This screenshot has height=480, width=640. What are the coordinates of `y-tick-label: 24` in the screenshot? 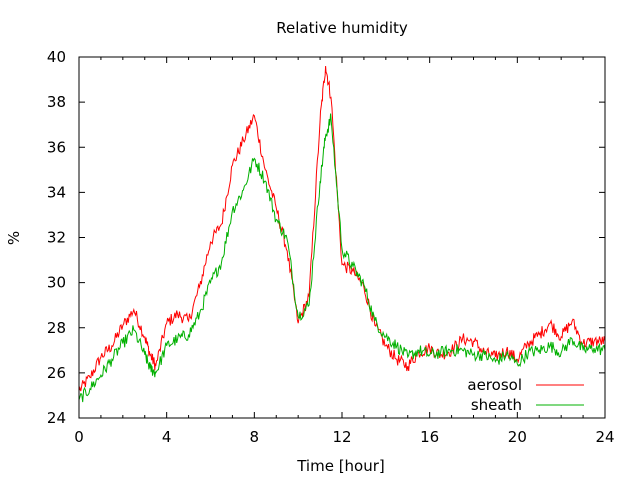 It's located at (56, 418).